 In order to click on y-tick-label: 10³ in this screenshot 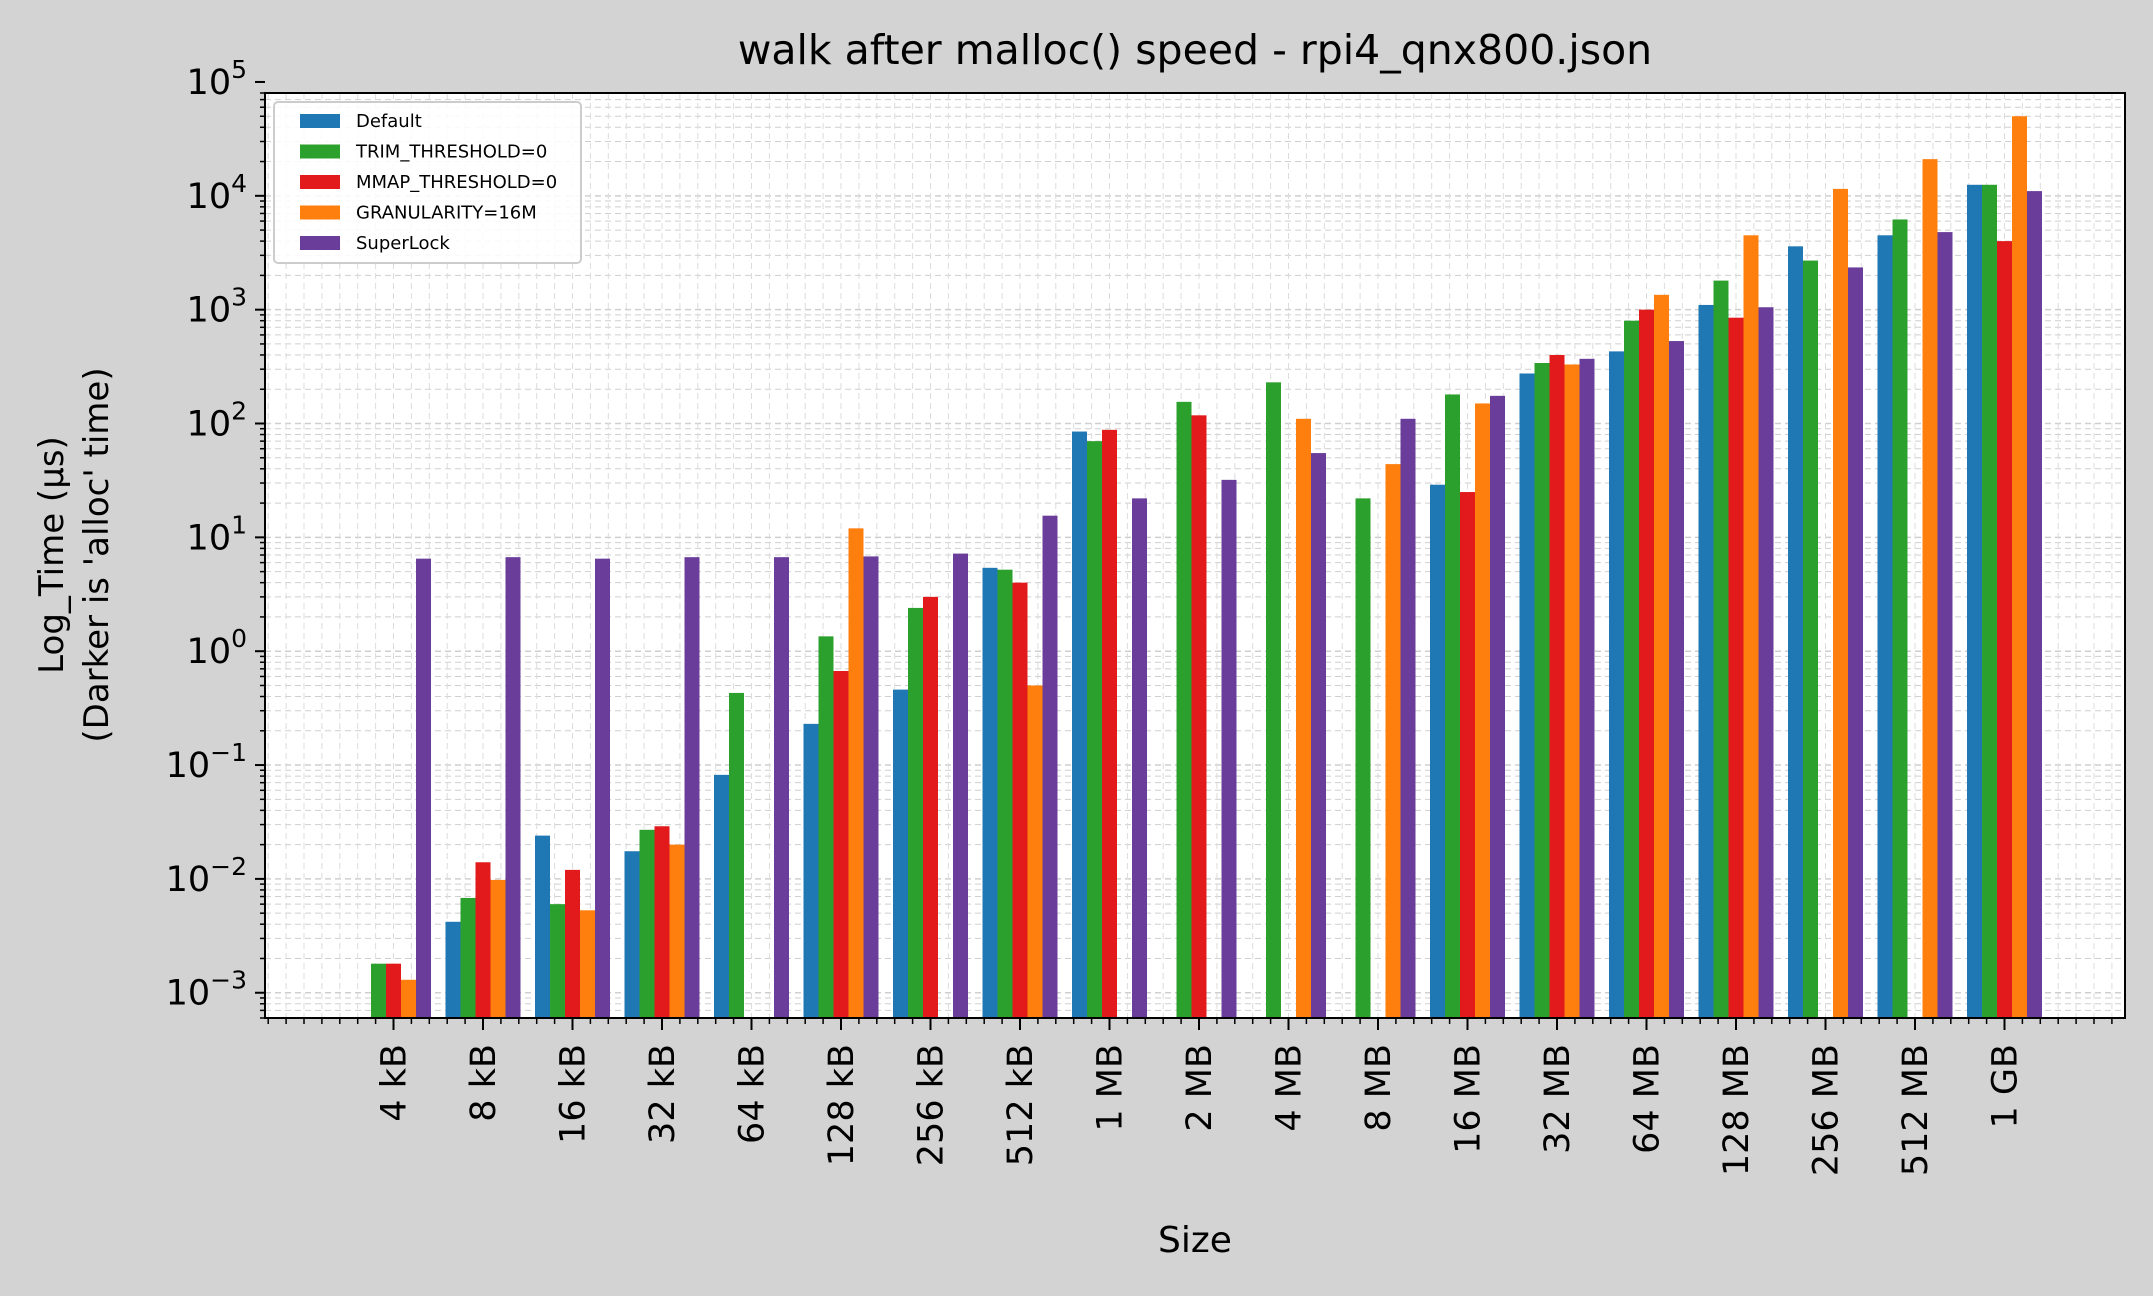, I will do `click(217, 307)`.